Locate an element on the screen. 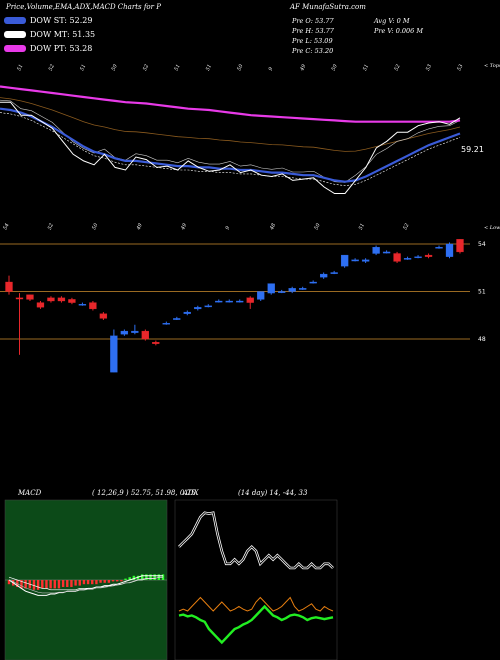 This screenshot has height=660, width=500. st-ema-line is located at coordinates (230, 145).